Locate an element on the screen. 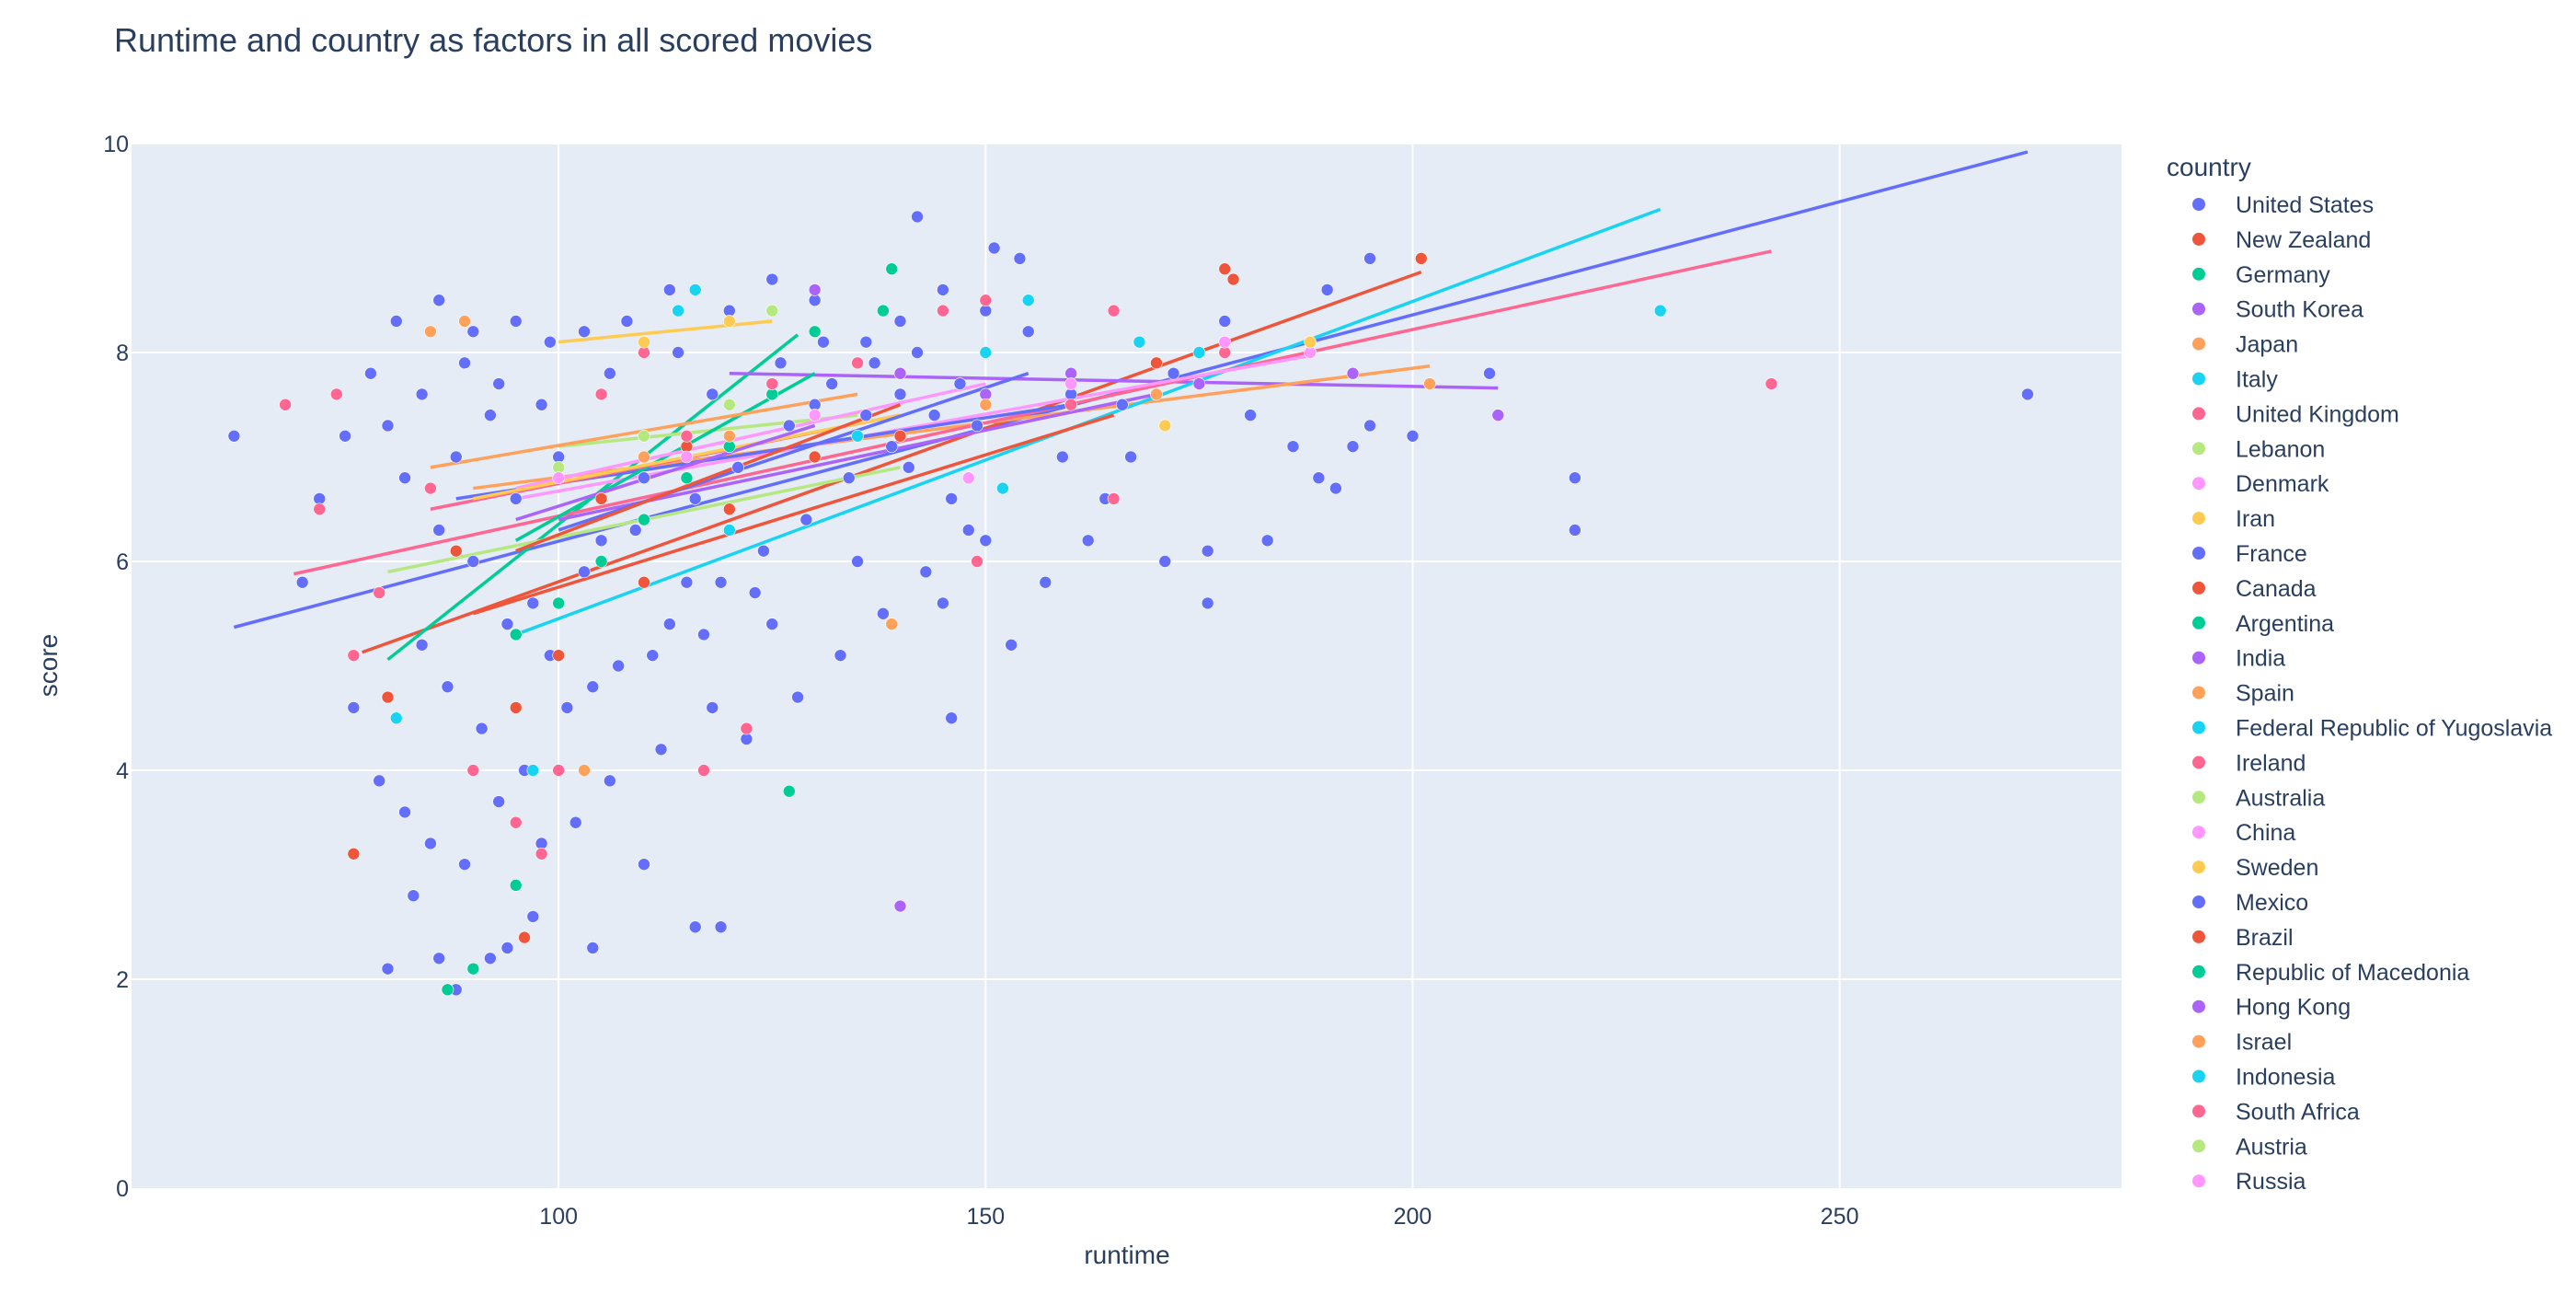 The image size is (2576, 1294). legend-label: South Africa is located at coordinates (2298, 1112).